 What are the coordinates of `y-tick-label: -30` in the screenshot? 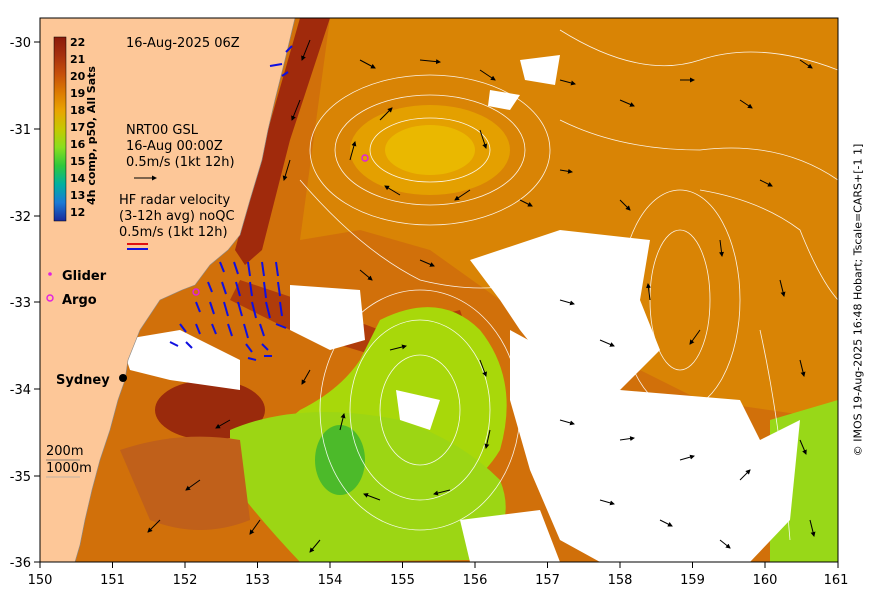 It's located at (20, 43).